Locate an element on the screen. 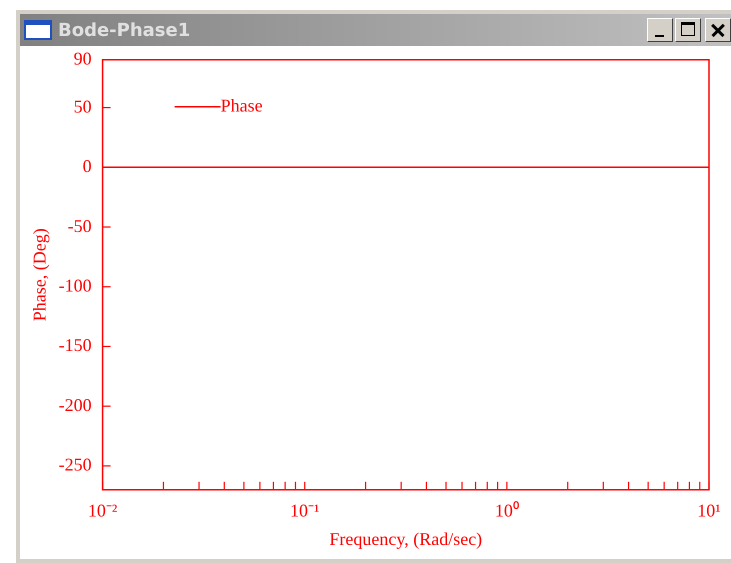 The image size is (731, 563). x-tick-label: 10⁻¹ is located at coordinates (305, 510).